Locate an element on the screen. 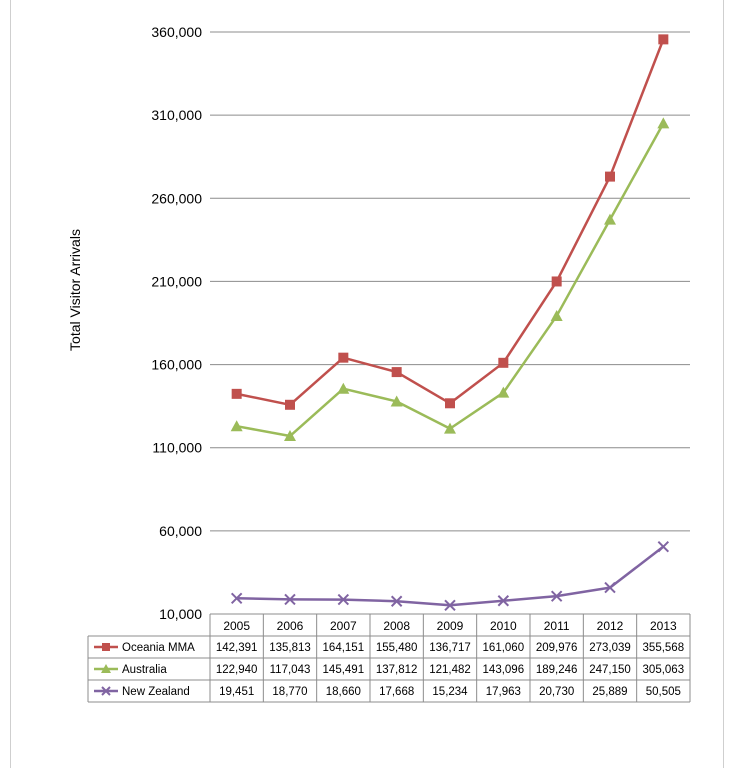 Image resolution: width=736 pixels, height=770 pixels. y-tick-label: 310,000 is located at coordinates (176, 115).